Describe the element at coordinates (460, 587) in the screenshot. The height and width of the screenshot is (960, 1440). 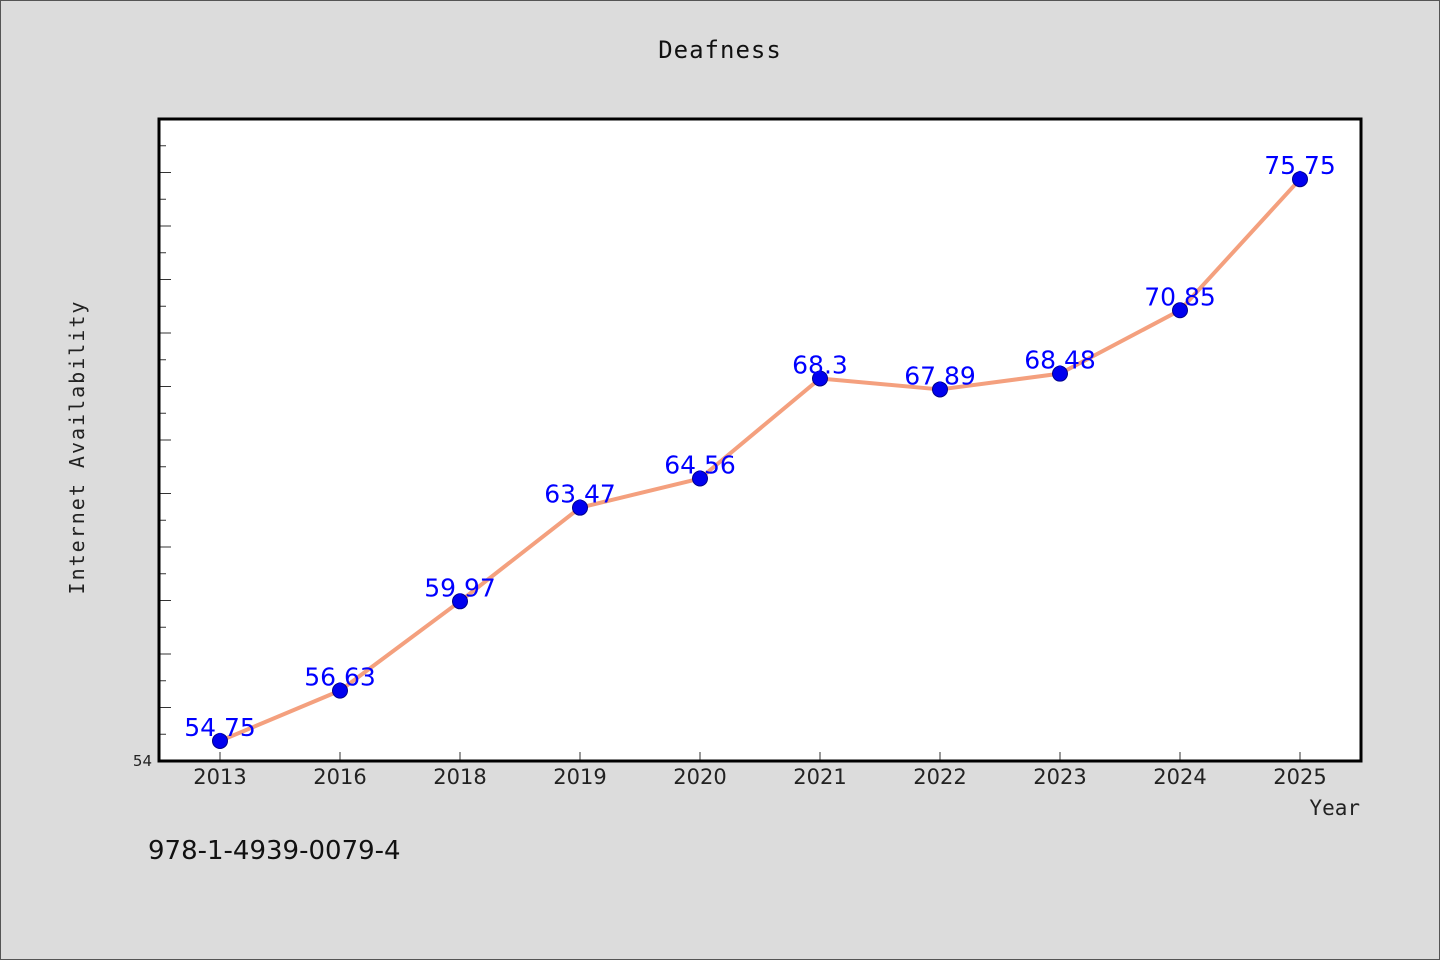
I see `data-label: 59.97` at that location.